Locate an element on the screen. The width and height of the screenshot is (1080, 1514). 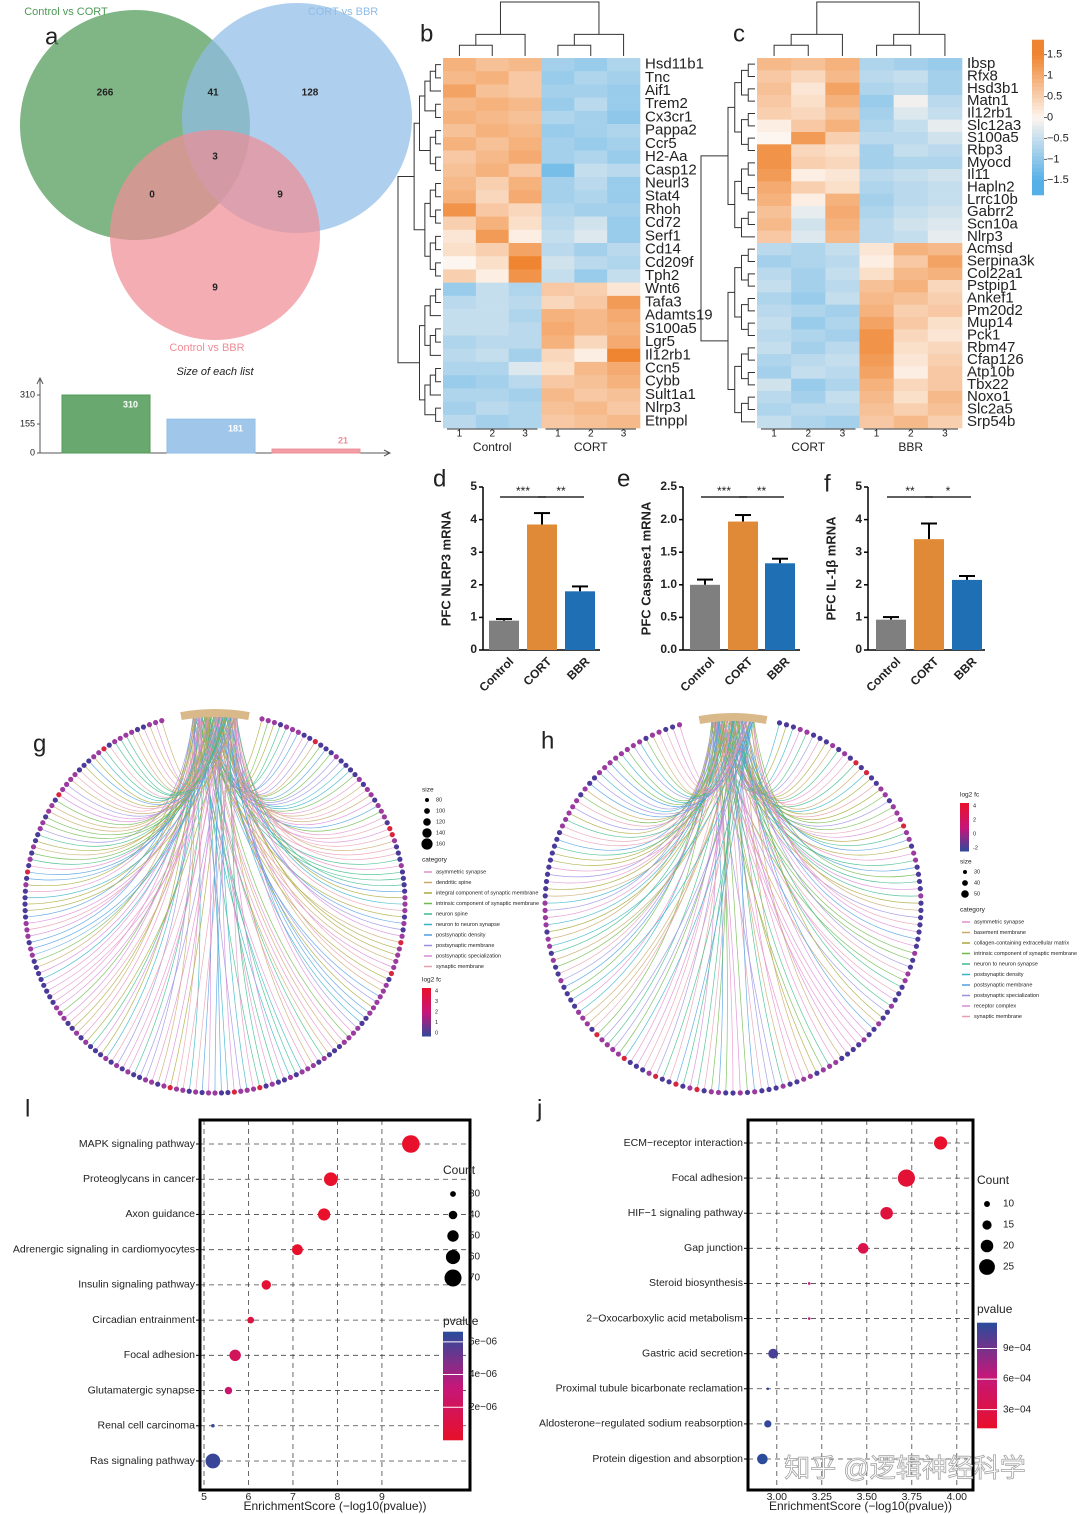
legend-label: dendritic spine is located at coordinates (453, 883).